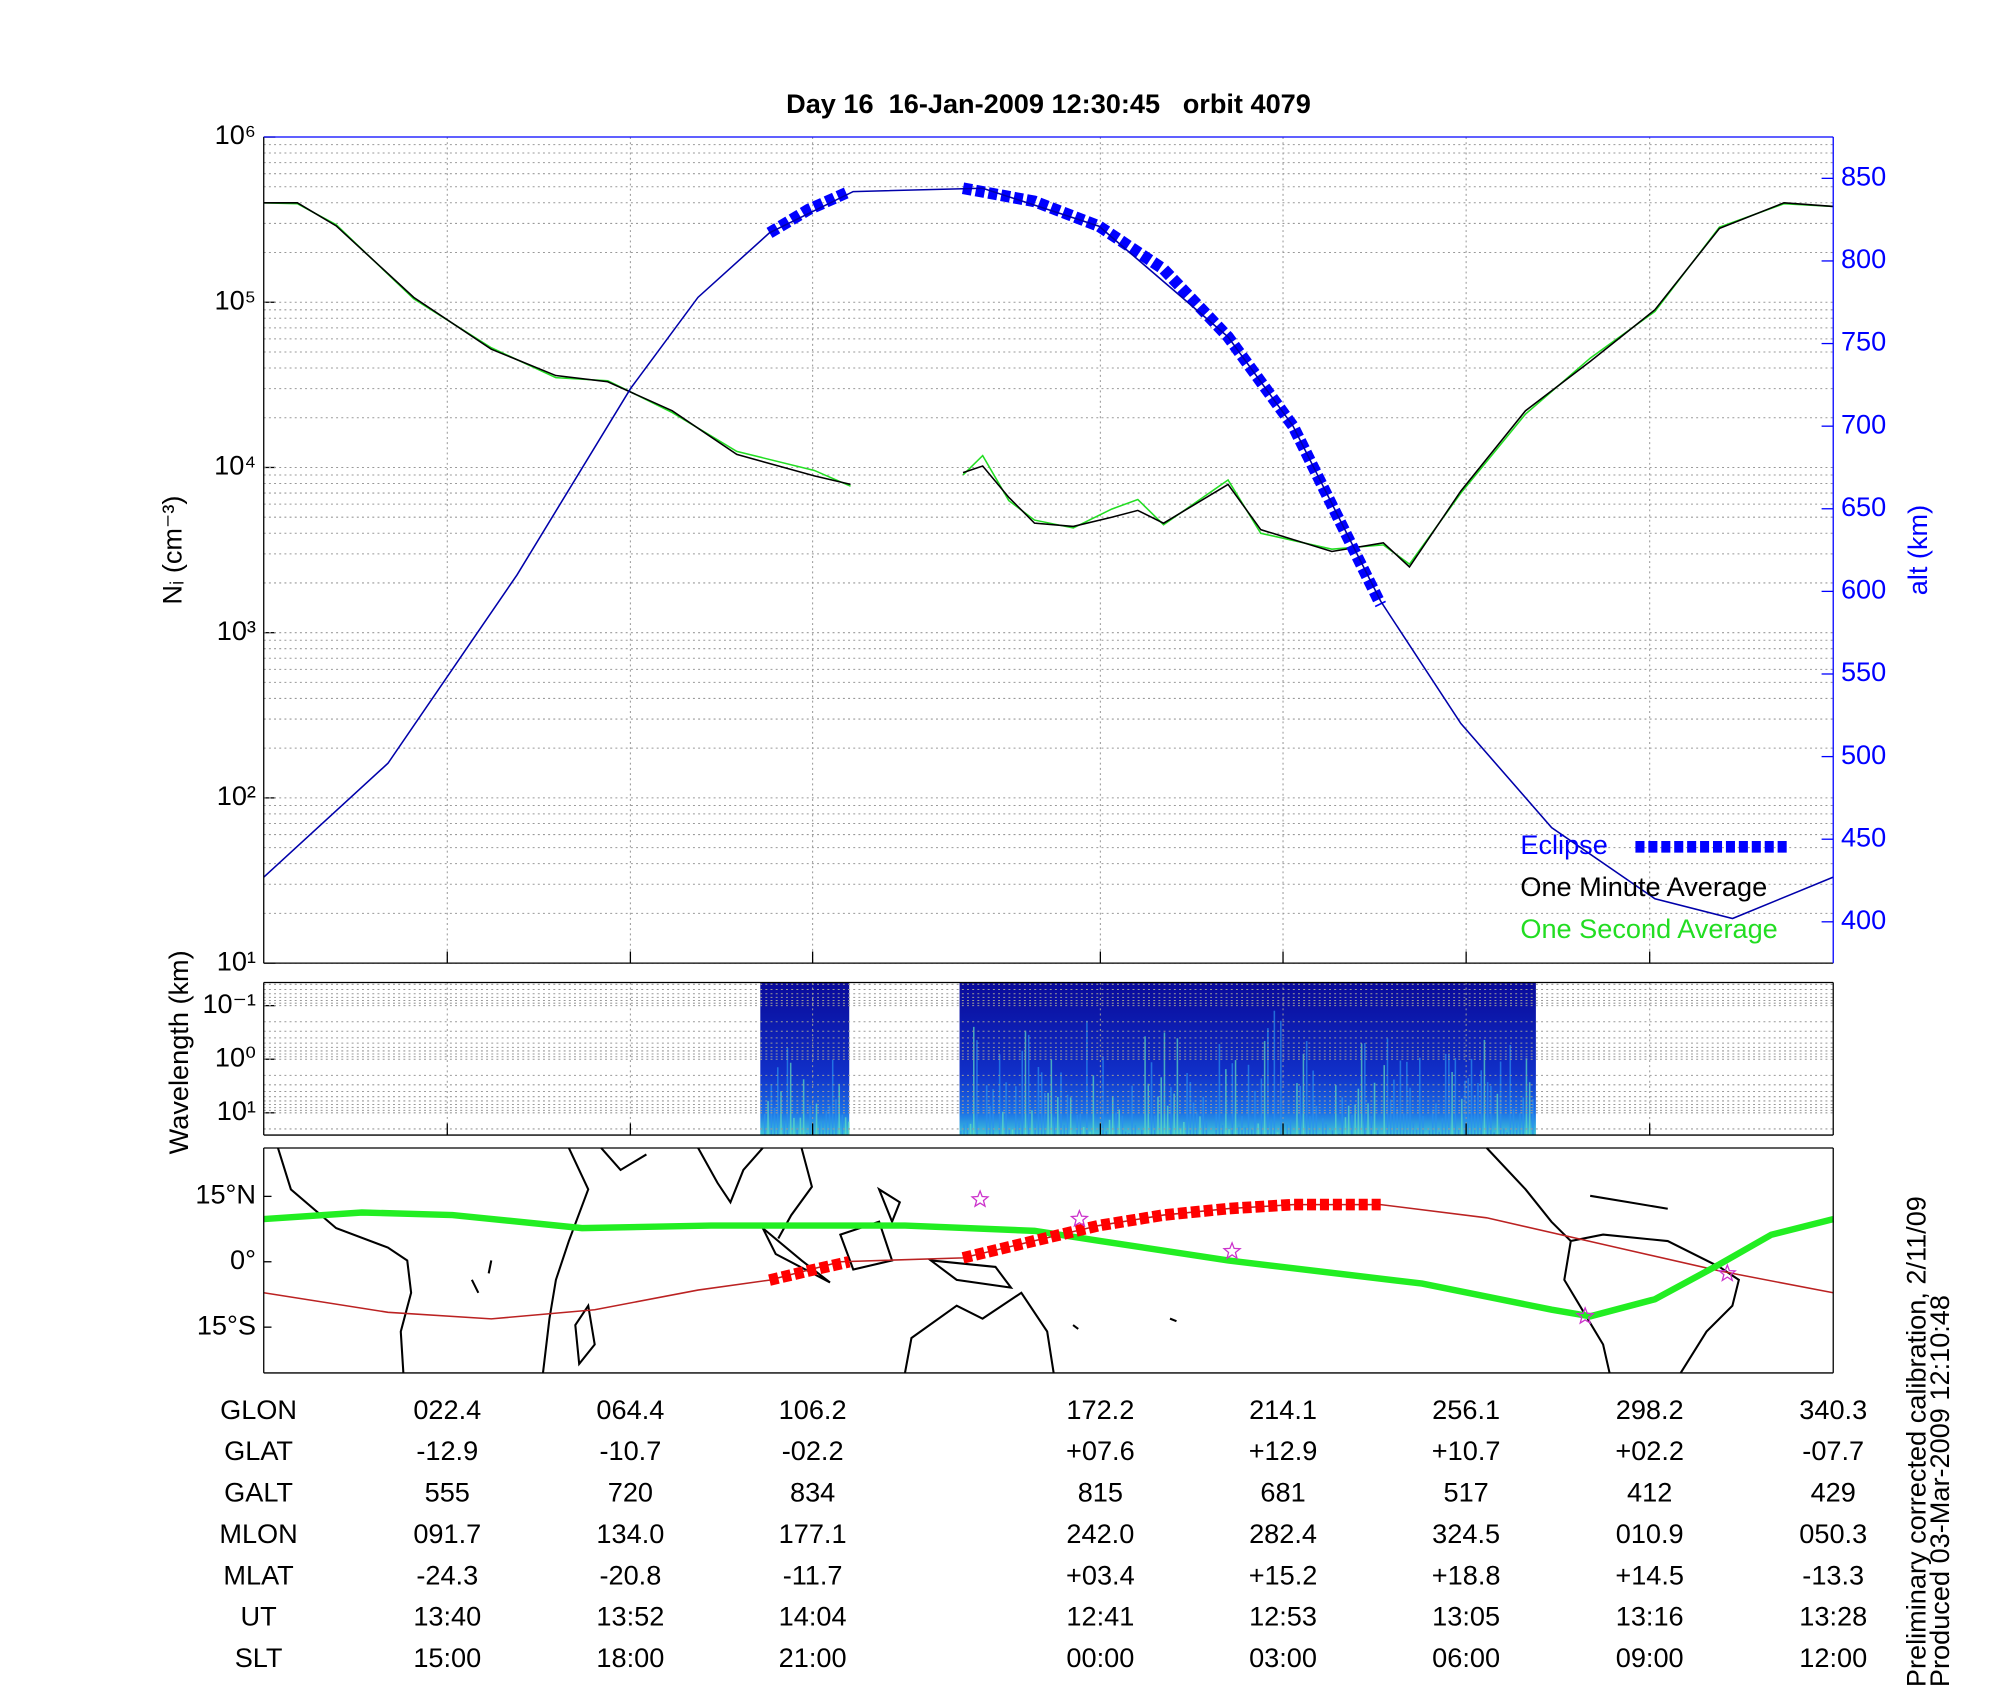 The height and width of the screenshot is (1700, 2000). I want to click on table-cell: 091.7, so click(447, 1533).